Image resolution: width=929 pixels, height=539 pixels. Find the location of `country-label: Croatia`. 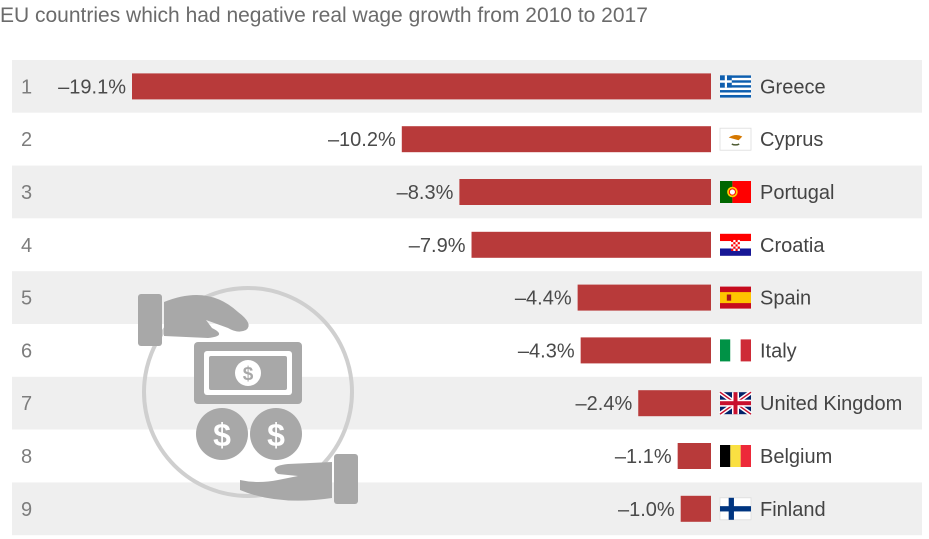

country-label: Croatia is located at coordinates (792, 246).